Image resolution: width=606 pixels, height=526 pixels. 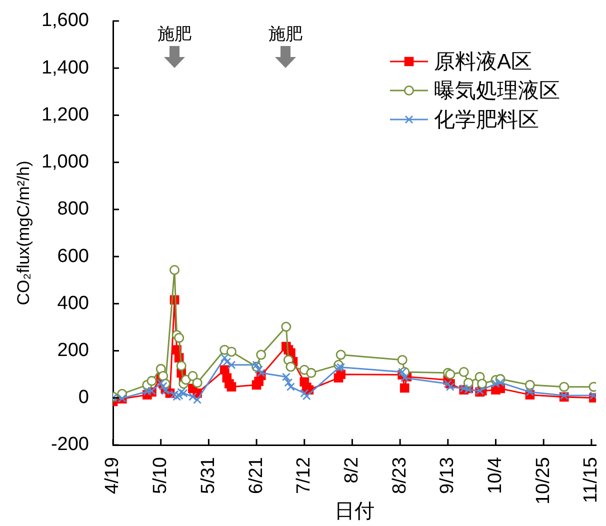 I want to click on y-tick-label: 600, so click(x=73, y=256).